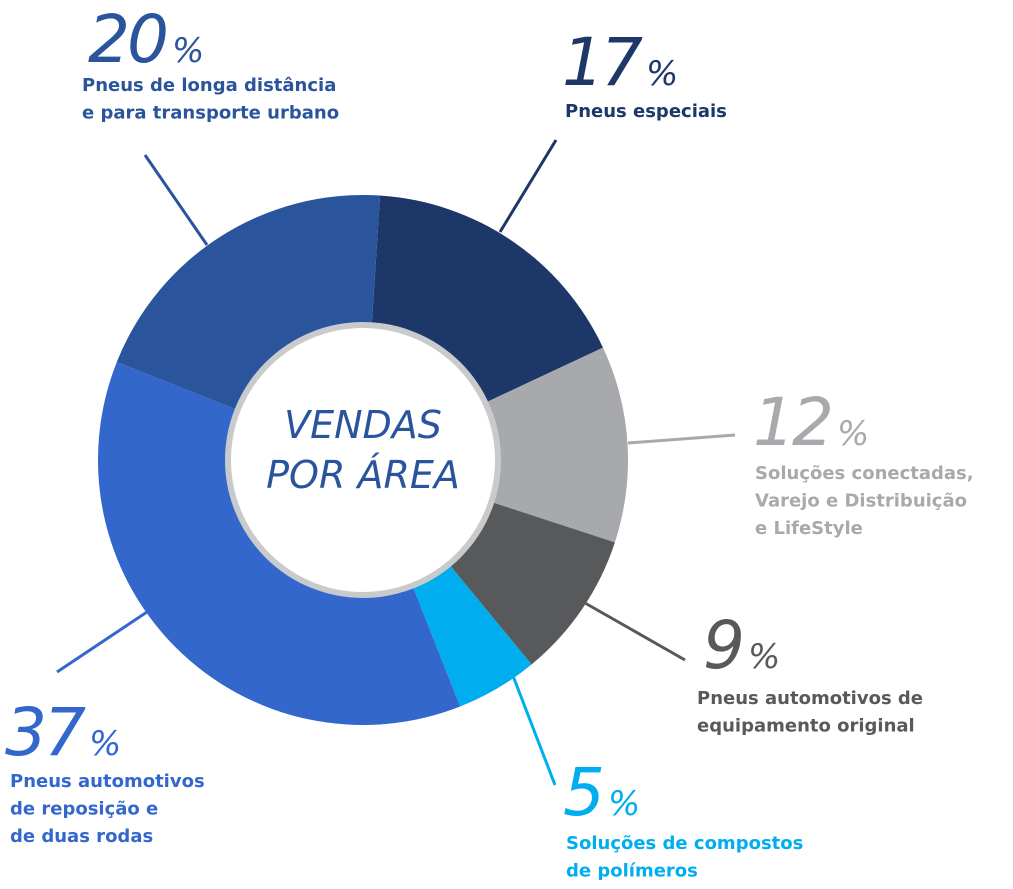  I want to click on donut-hole, so click(363, 460).